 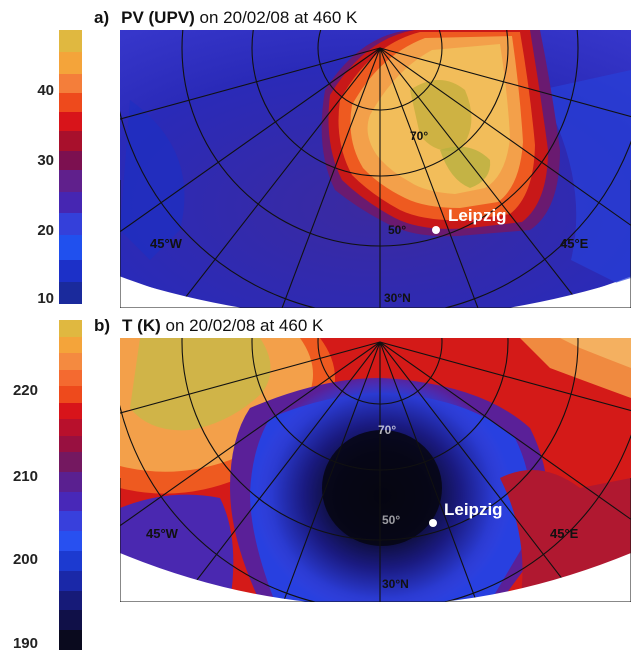 I want to click on colorbar-a-tick-30: 30, so click(x=45, y=160).